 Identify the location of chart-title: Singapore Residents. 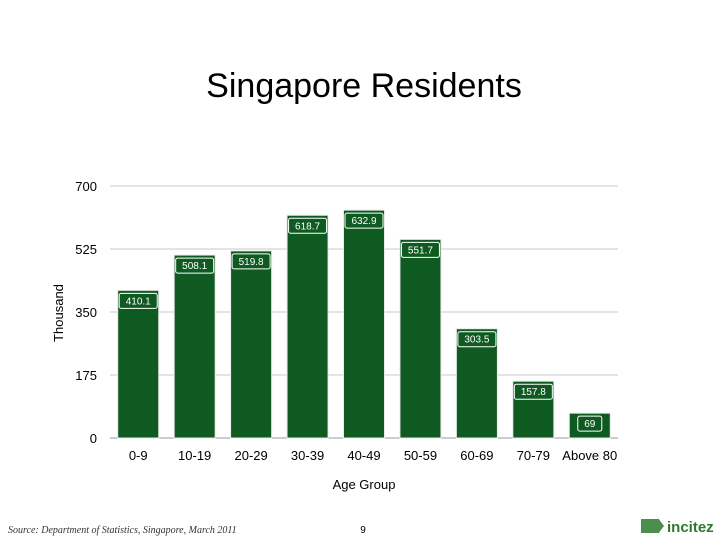
(364, 86).